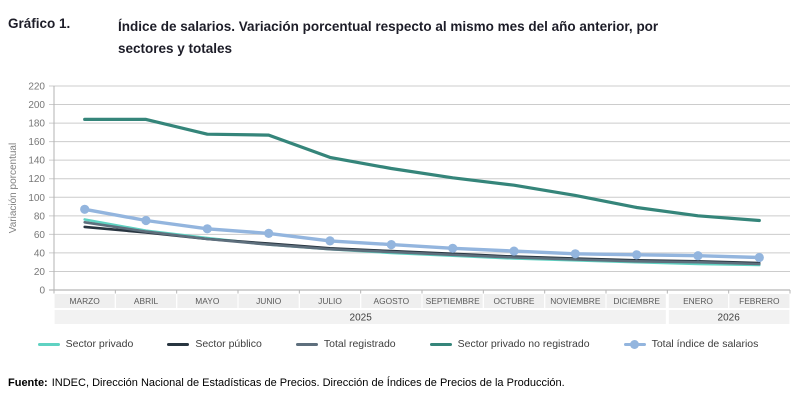 This screenshot has height=408, width=796. I want to click on legend-item-sector-publico: Sector público, so click(214, 344).